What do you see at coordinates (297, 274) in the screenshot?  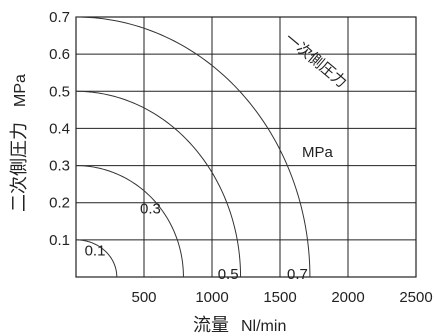 I see `series-0.7-label: 0.7` at bounding box center [297, 274].